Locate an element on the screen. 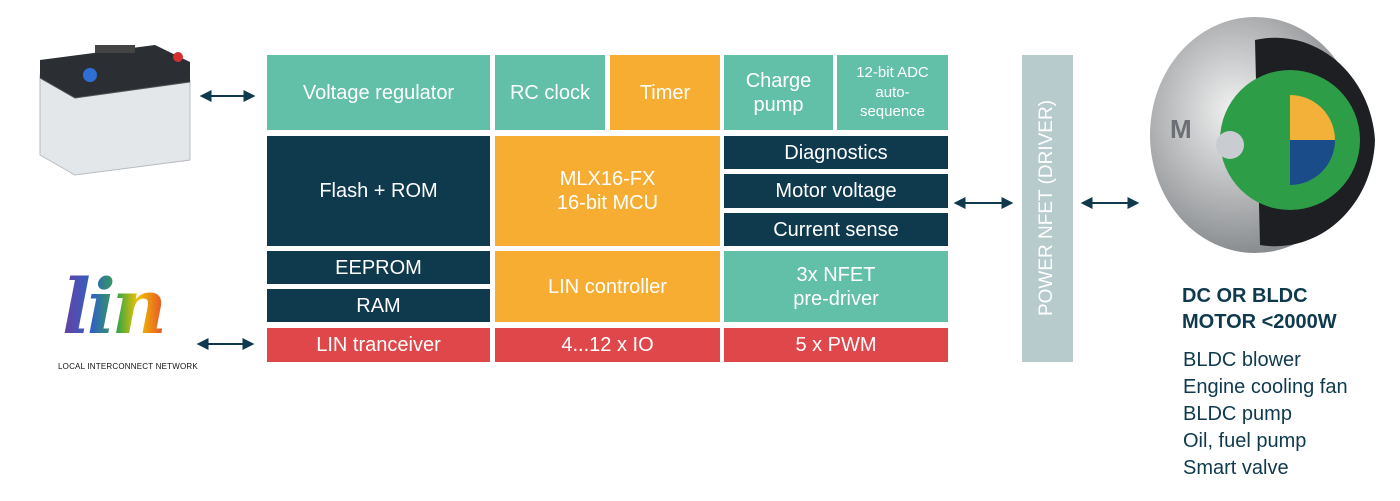 The image size is (1400, 501). lin-caption: LOCAL INTERCONNECT NETWORK is located at coordinates (128, 366).